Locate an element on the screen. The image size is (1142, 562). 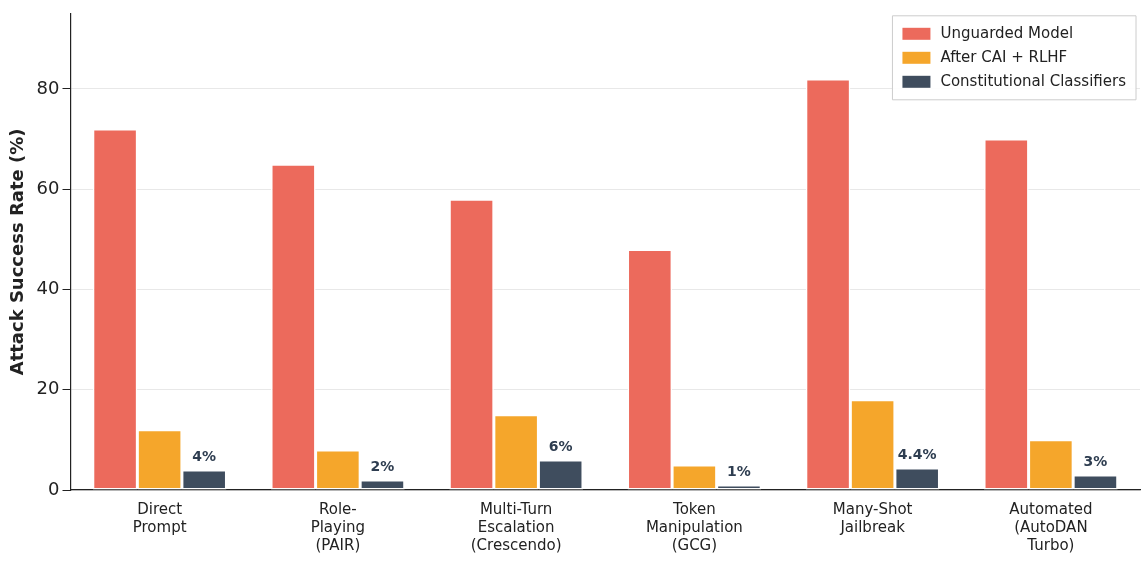
x-tick-label: Multi-Turn Escalation (Crescendo) is located at coordinates (516, 526).